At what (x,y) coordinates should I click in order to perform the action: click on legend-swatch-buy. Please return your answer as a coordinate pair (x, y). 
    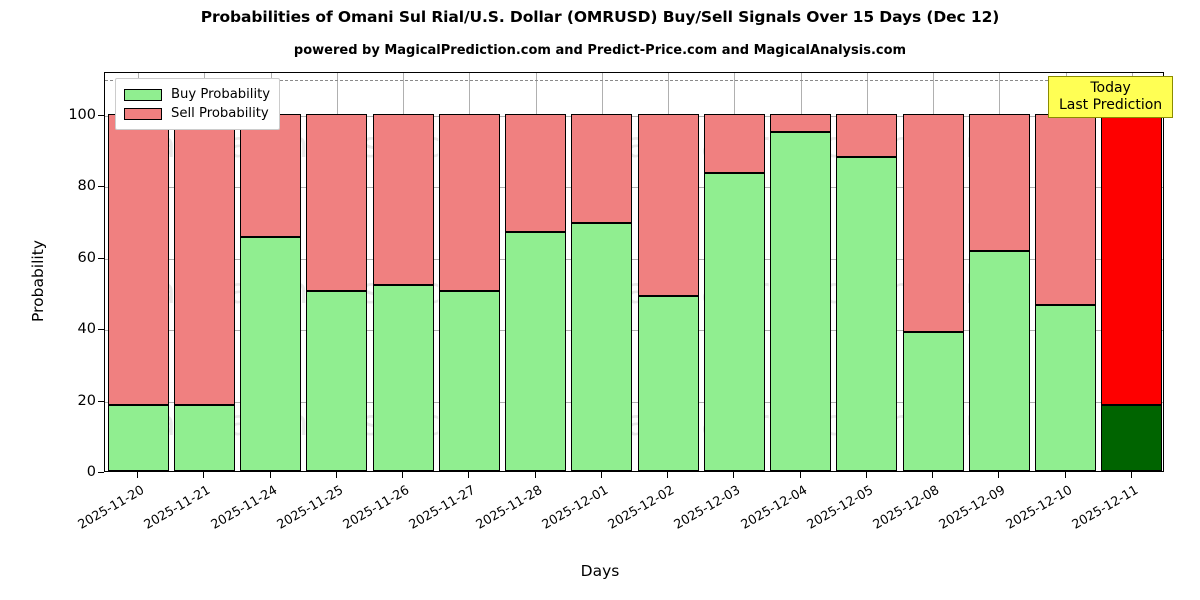
    Looking at the image, I should click on (143, 94).